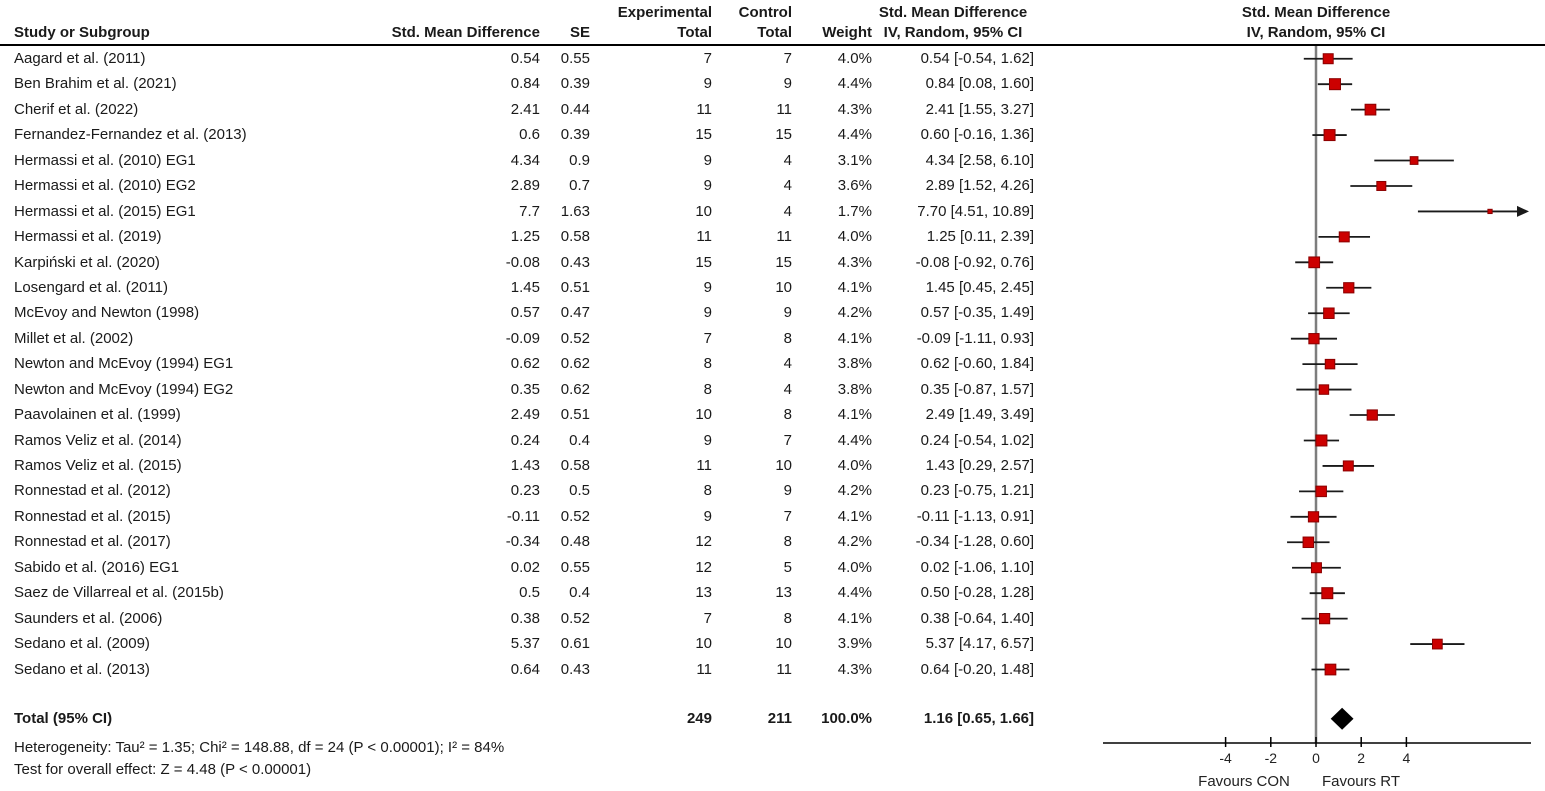 The height and width of the screenshot is (791, 1545). What do you see at coordinates (579, 32) in the screenshot?
I see `header-se: SE` at bounding box center [579, 32].